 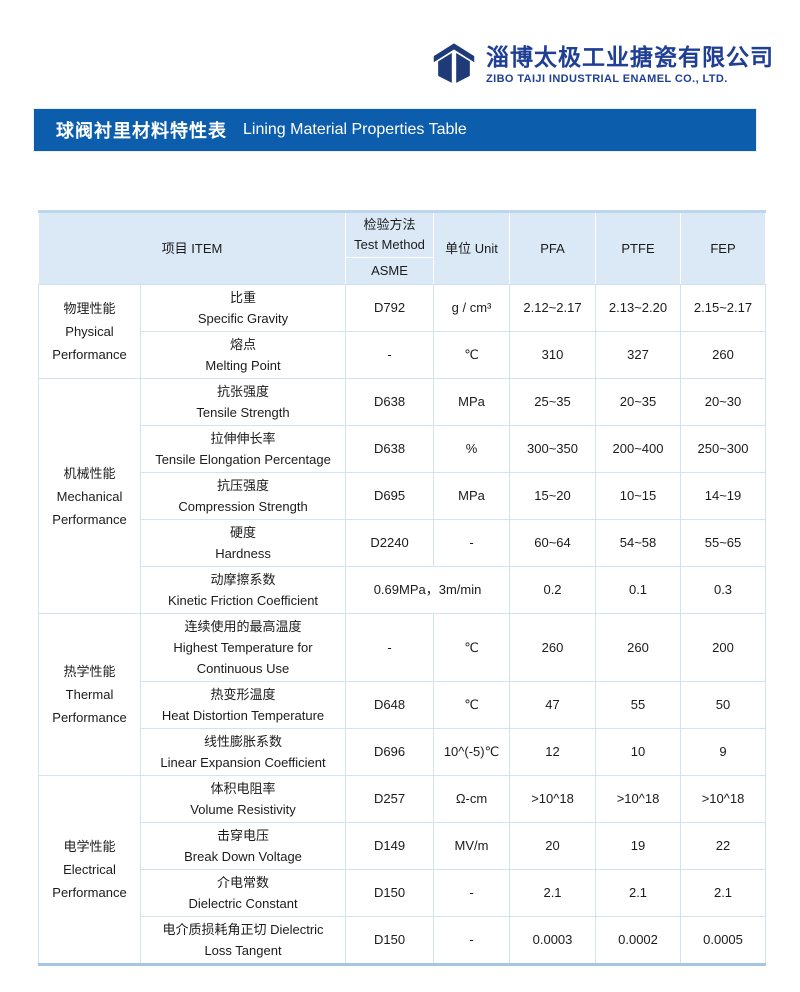 What do you see at coordinates (553, 846) in the screenshot?
I see `value-cell-pfa: 20` at bounding box center [553, 846].